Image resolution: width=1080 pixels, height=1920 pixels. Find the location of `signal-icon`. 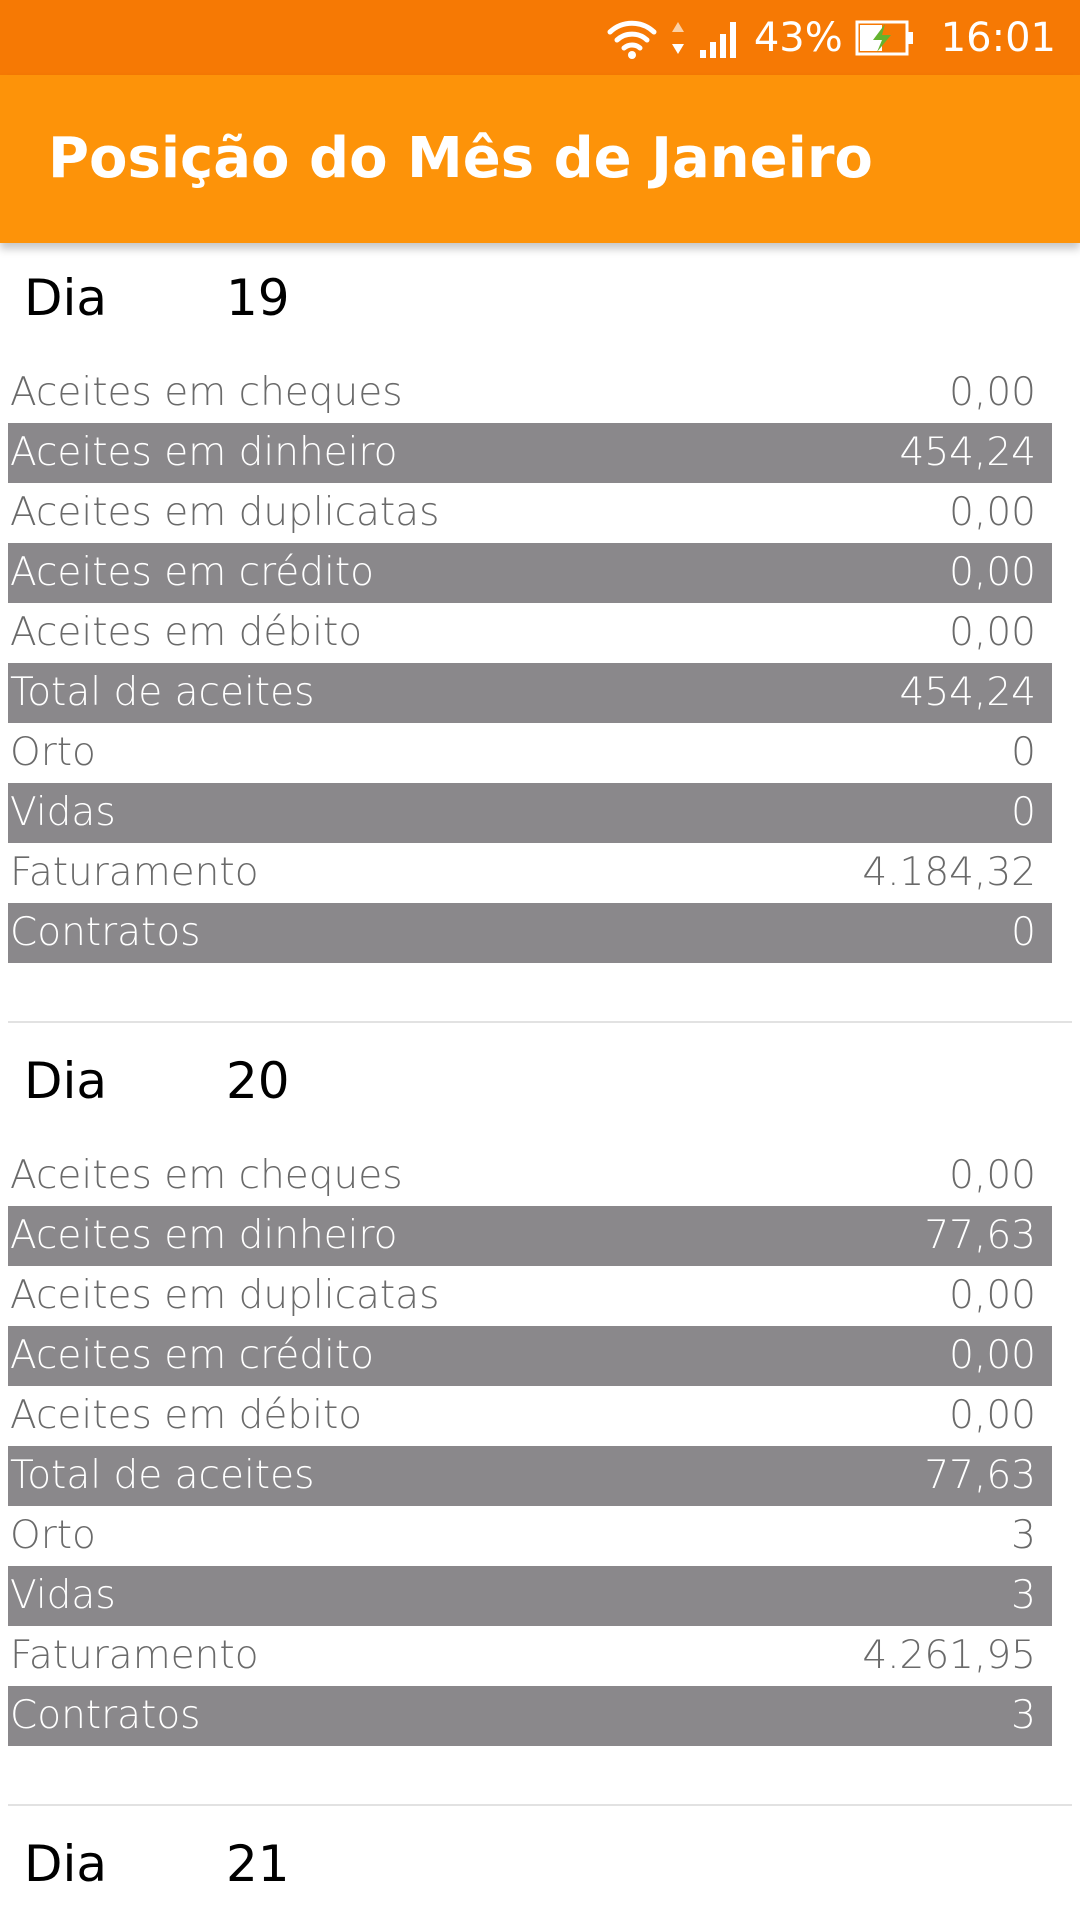

signal-icon is located at coordinates (720, 38).